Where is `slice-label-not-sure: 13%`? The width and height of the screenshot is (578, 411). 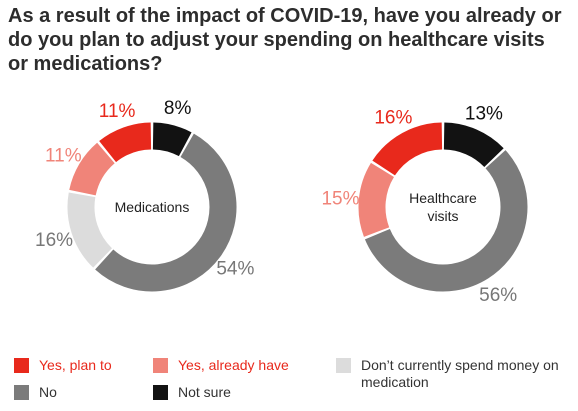
slice-label-not-sure: 13% is located at coordinates (484, 113).